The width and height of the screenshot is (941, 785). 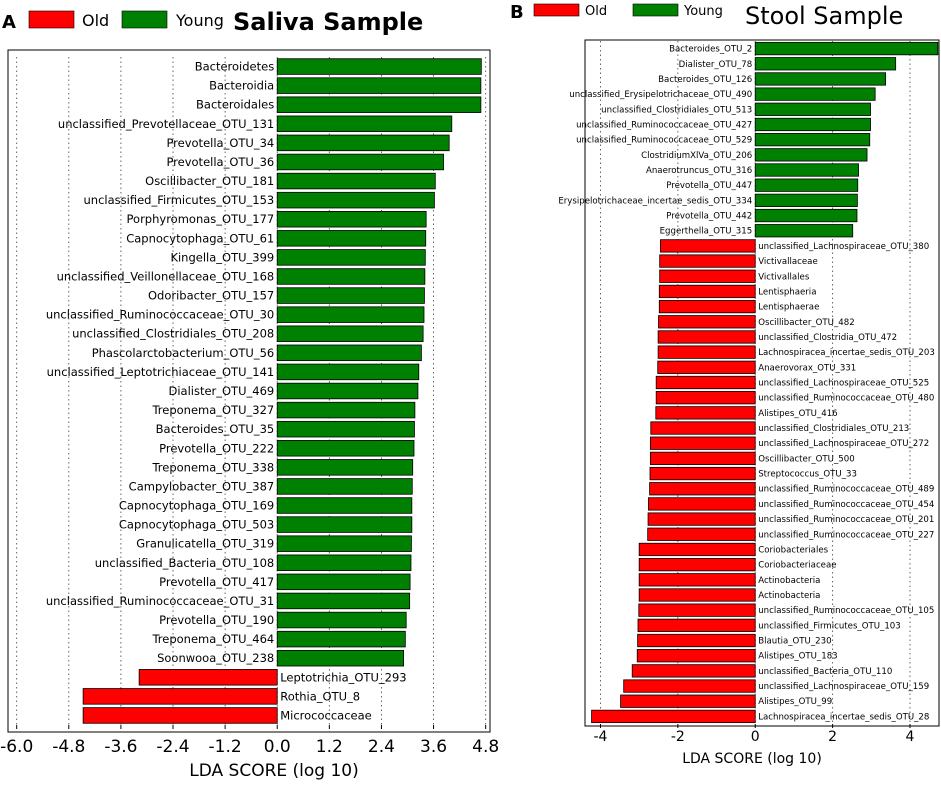 I want to click on stool-bar-label: Victivallales, so click(x=784, y=277).